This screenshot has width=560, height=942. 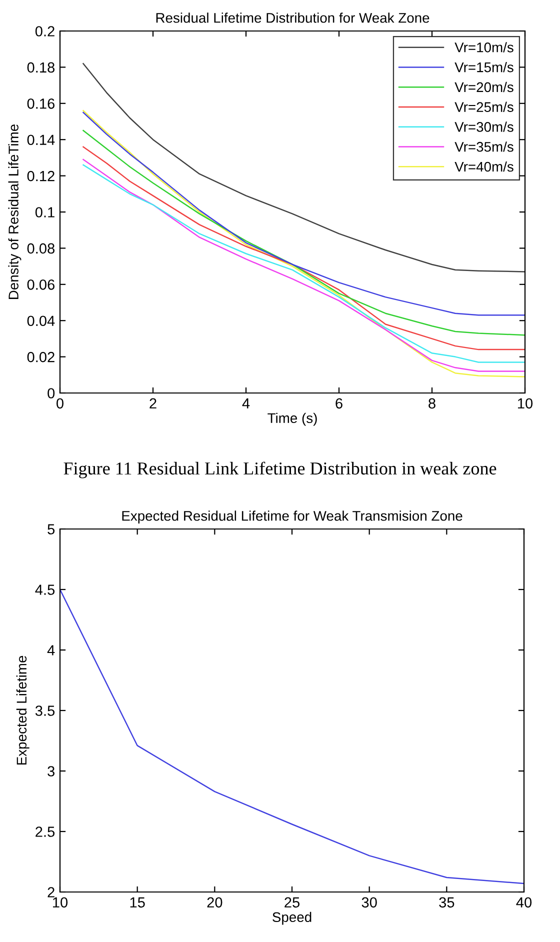 I want to click on legend-label: Vr=15m/s, so click(x=484, y=67).